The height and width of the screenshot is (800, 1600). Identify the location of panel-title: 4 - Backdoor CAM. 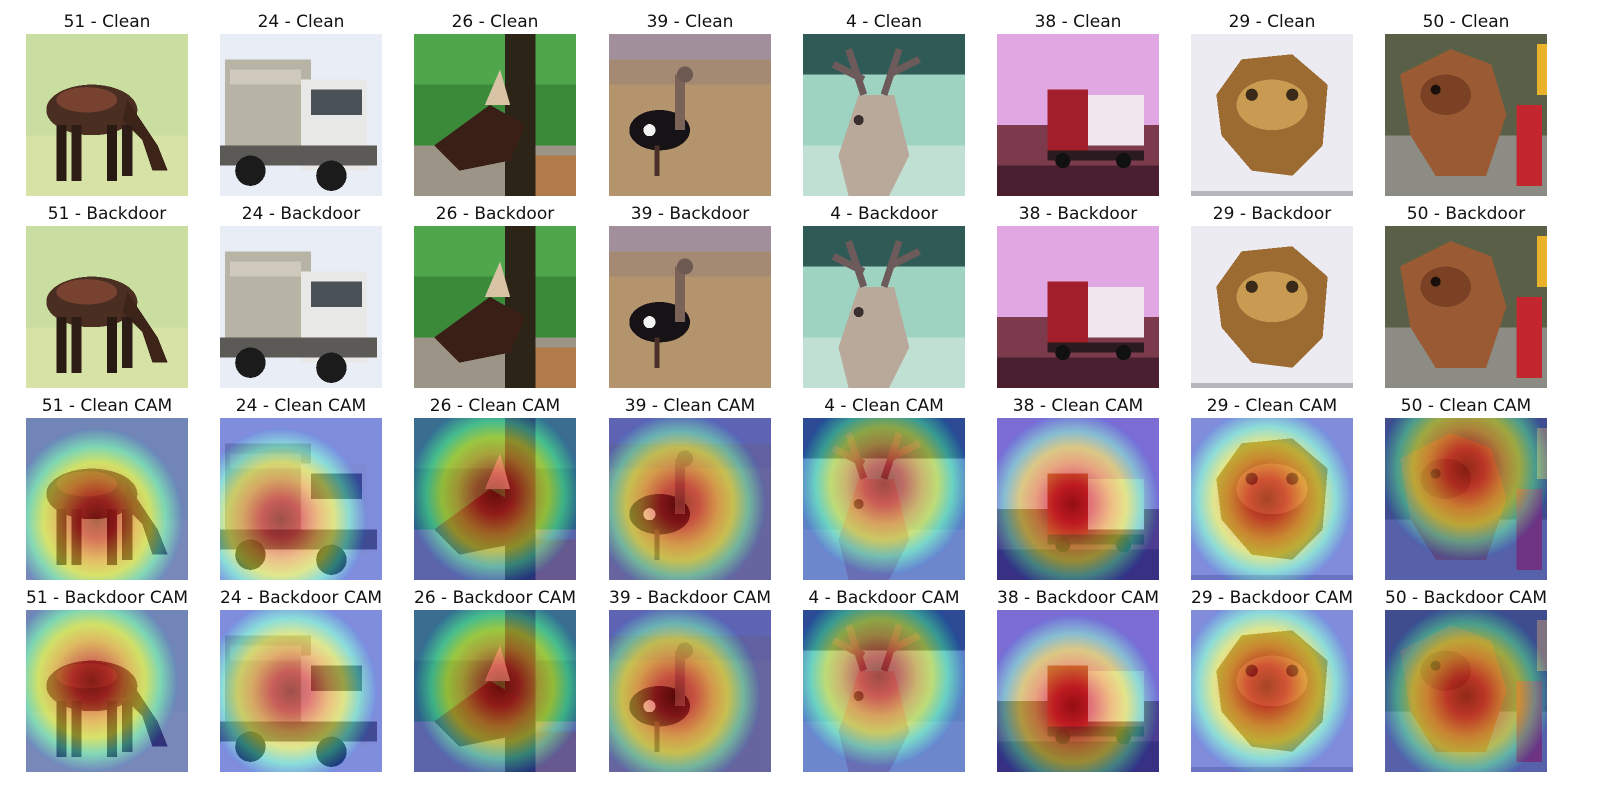
(884, 598).